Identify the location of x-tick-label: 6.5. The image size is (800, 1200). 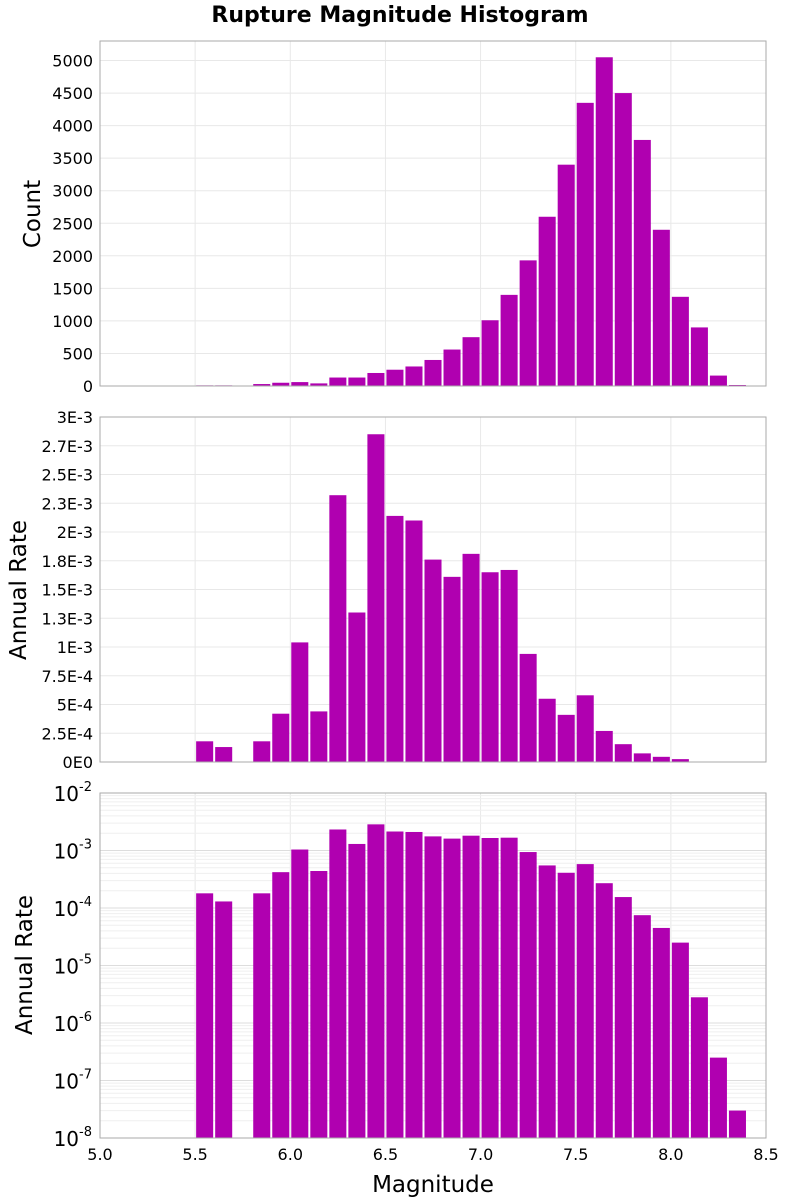
(385, 1154).